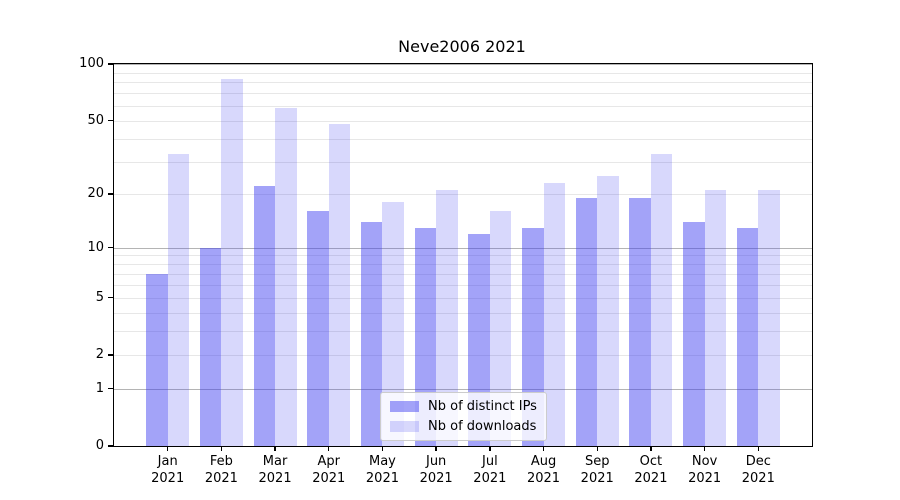  I want to click on bar-nb-of-downloads-oct-2021, so click(661, 300).